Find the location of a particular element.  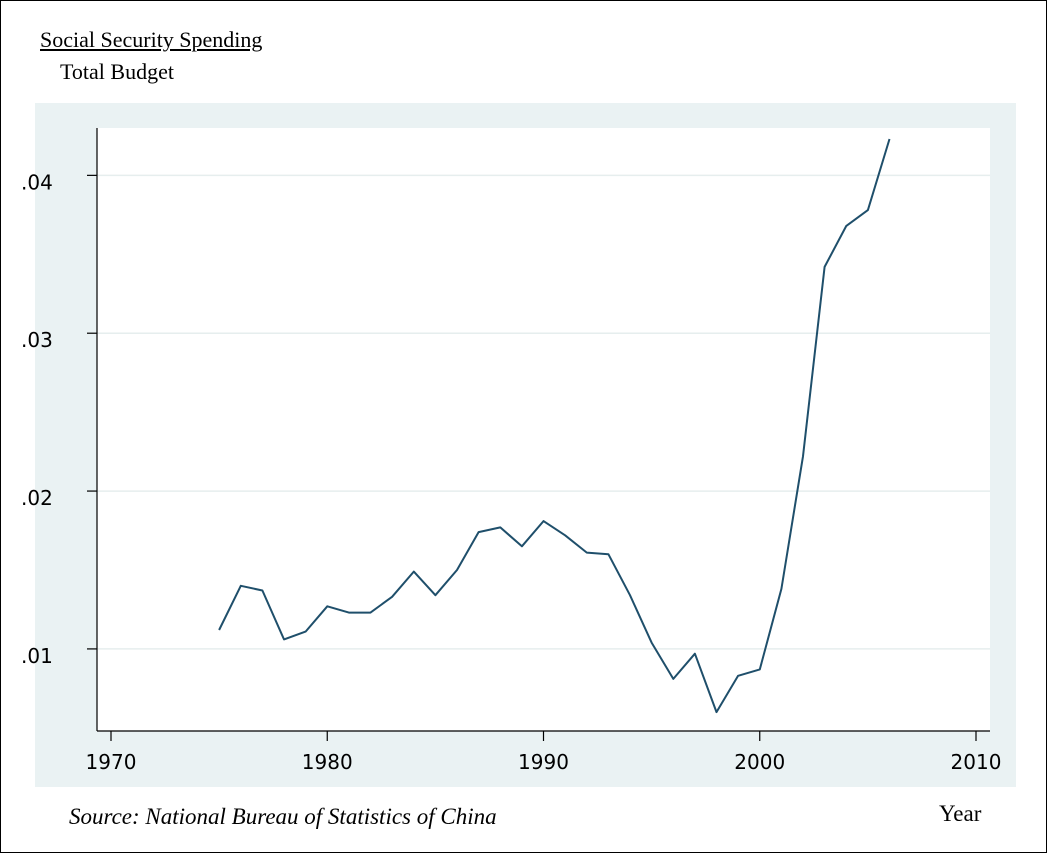

x-tick-label: 1970 is located at coordinates (111, 762).